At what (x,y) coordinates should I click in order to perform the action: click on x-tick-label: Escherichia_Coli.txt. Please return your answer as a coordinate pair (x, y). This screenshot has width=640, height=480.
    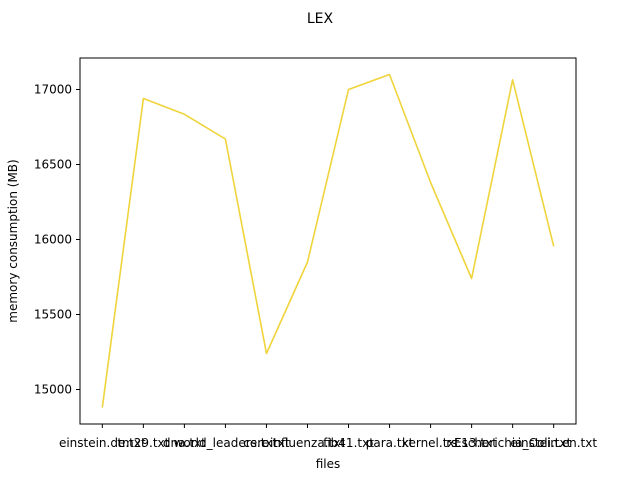
    Looking at the image, I should click on (513, 443).